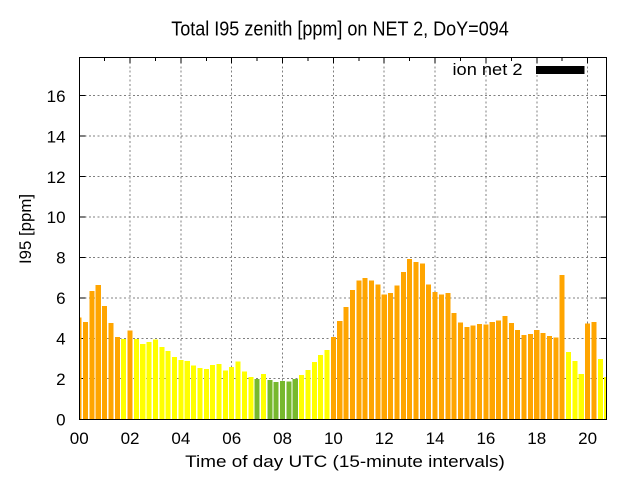 The image size is (640, 485). What do you see at coordinates (79, 438) in the screenshot?
I see `svg-text: 00` at bounding box center [79, 438].